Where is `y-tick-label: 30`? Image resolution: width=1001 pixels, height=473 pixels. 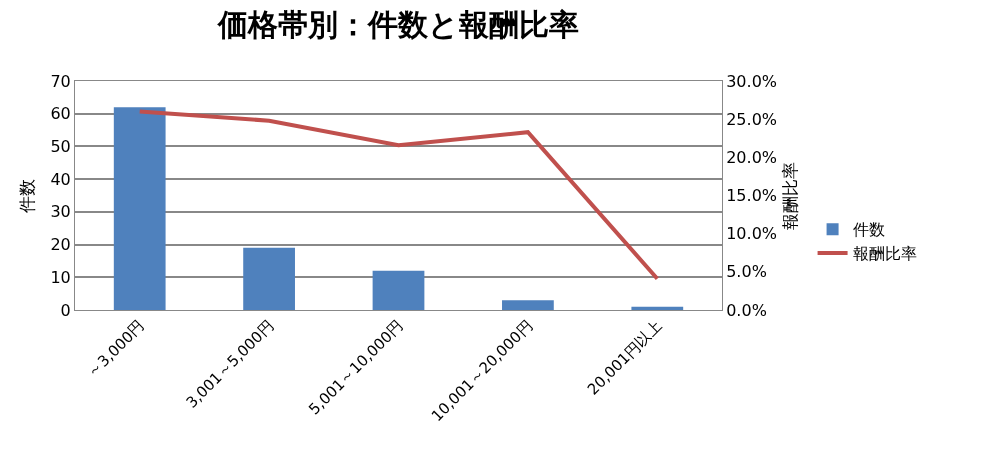
y-tick-label: 30 is located at coordinates (60, 212).